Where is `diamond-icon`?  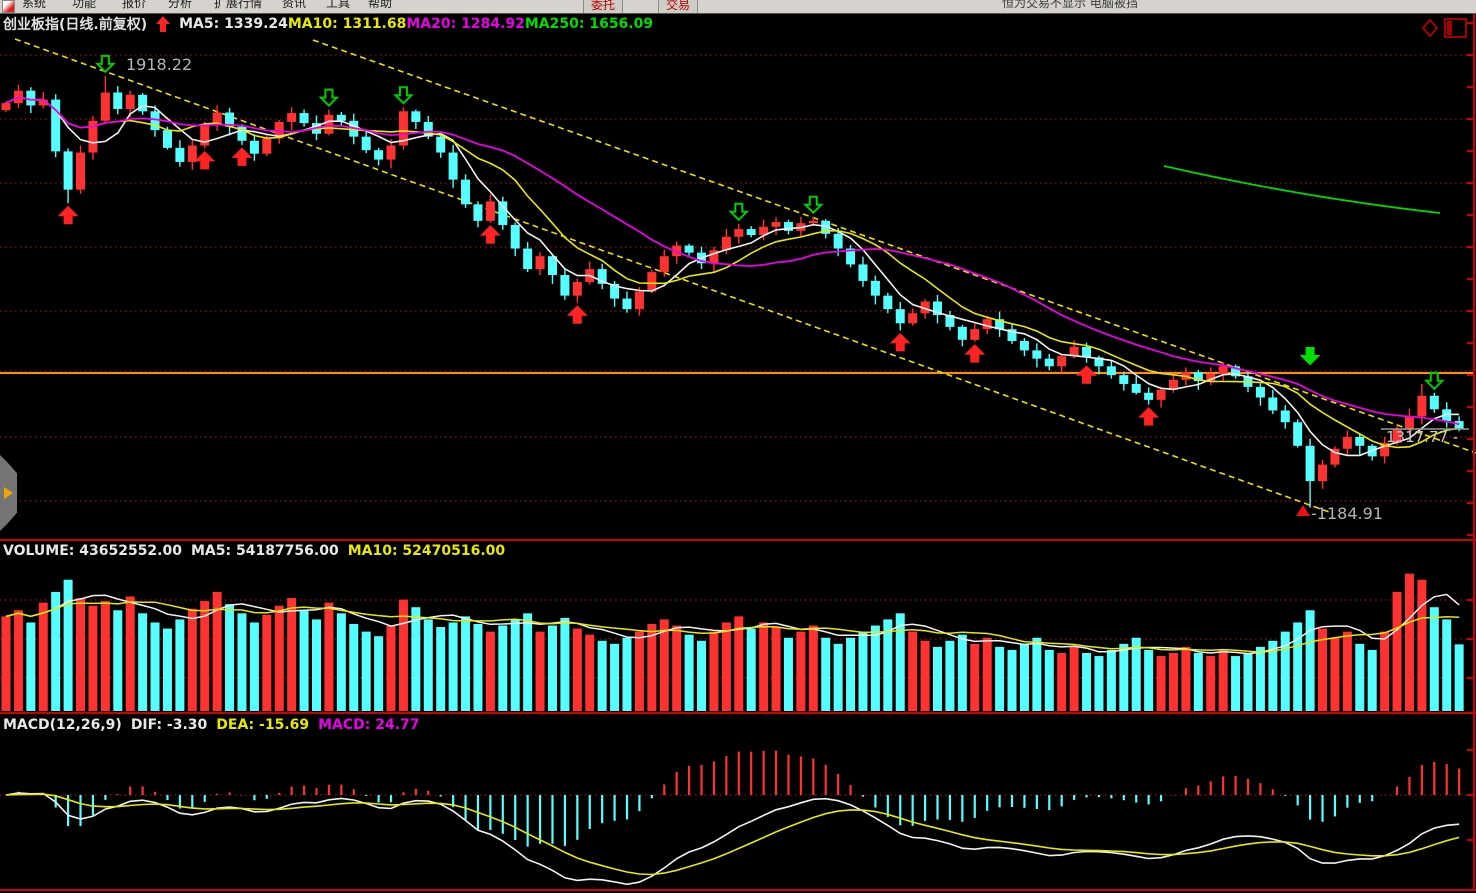 diamond-icon is located at coordinates (1430, 28).